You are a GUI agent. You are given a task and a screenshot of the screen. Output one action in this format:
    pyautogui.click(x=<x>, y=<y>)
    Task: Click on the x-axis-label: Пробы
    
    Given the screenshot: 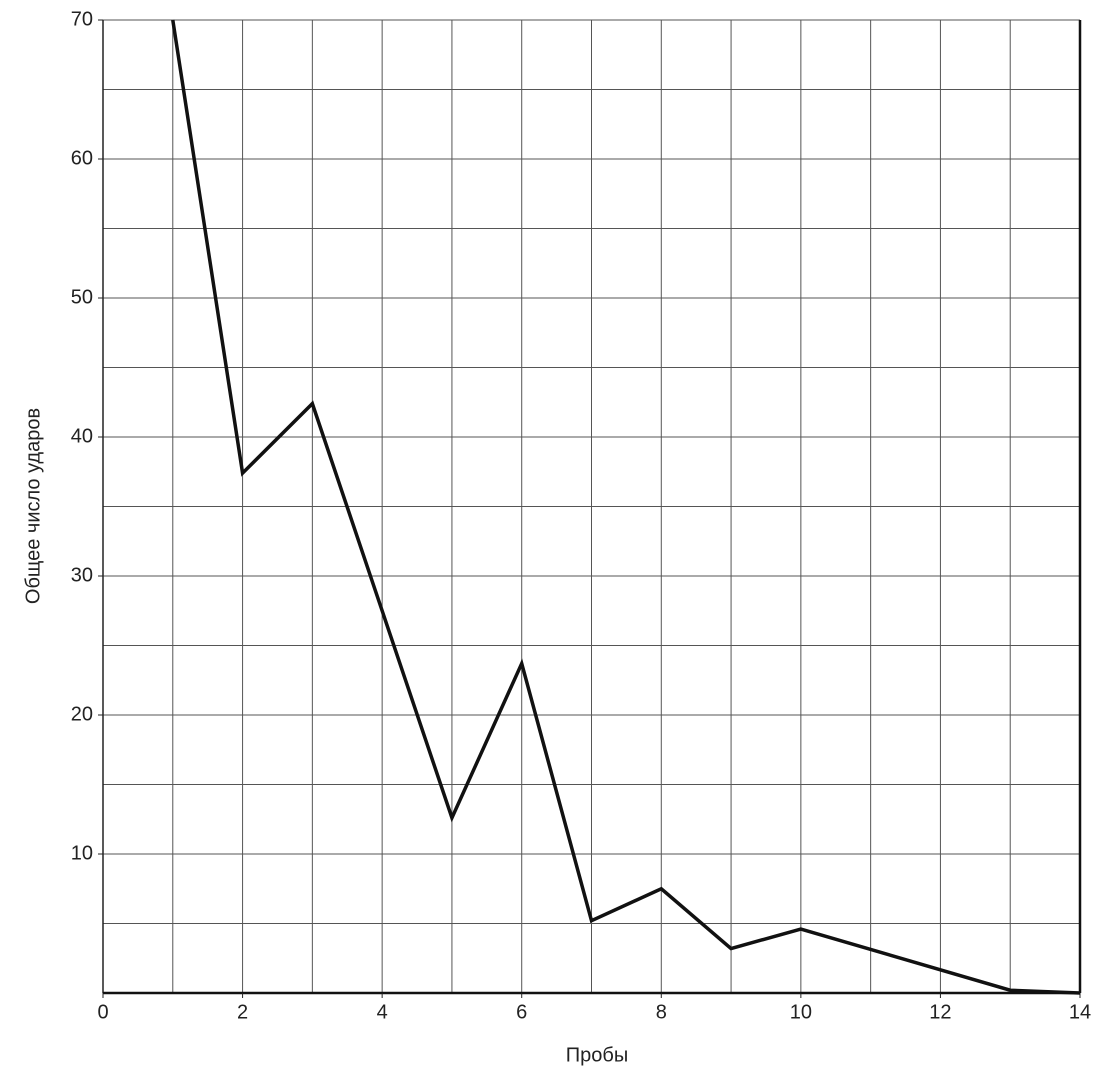 What is the action you would take?
    pyautogui.click(x=597, y=1055)
    